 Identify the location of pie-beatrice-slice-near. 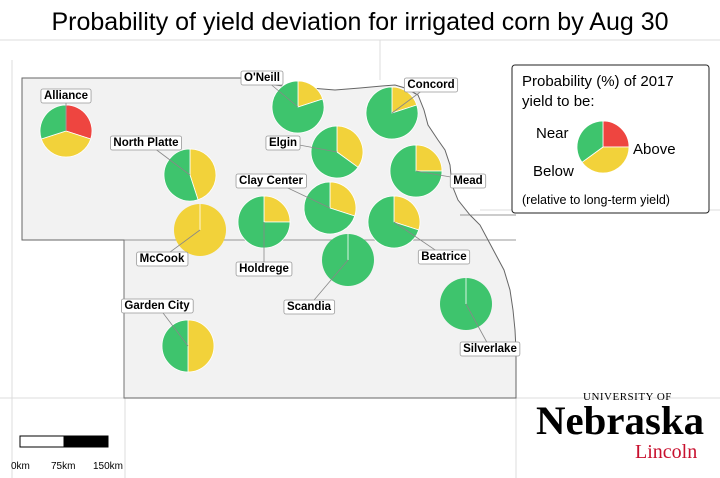
(407, 213).